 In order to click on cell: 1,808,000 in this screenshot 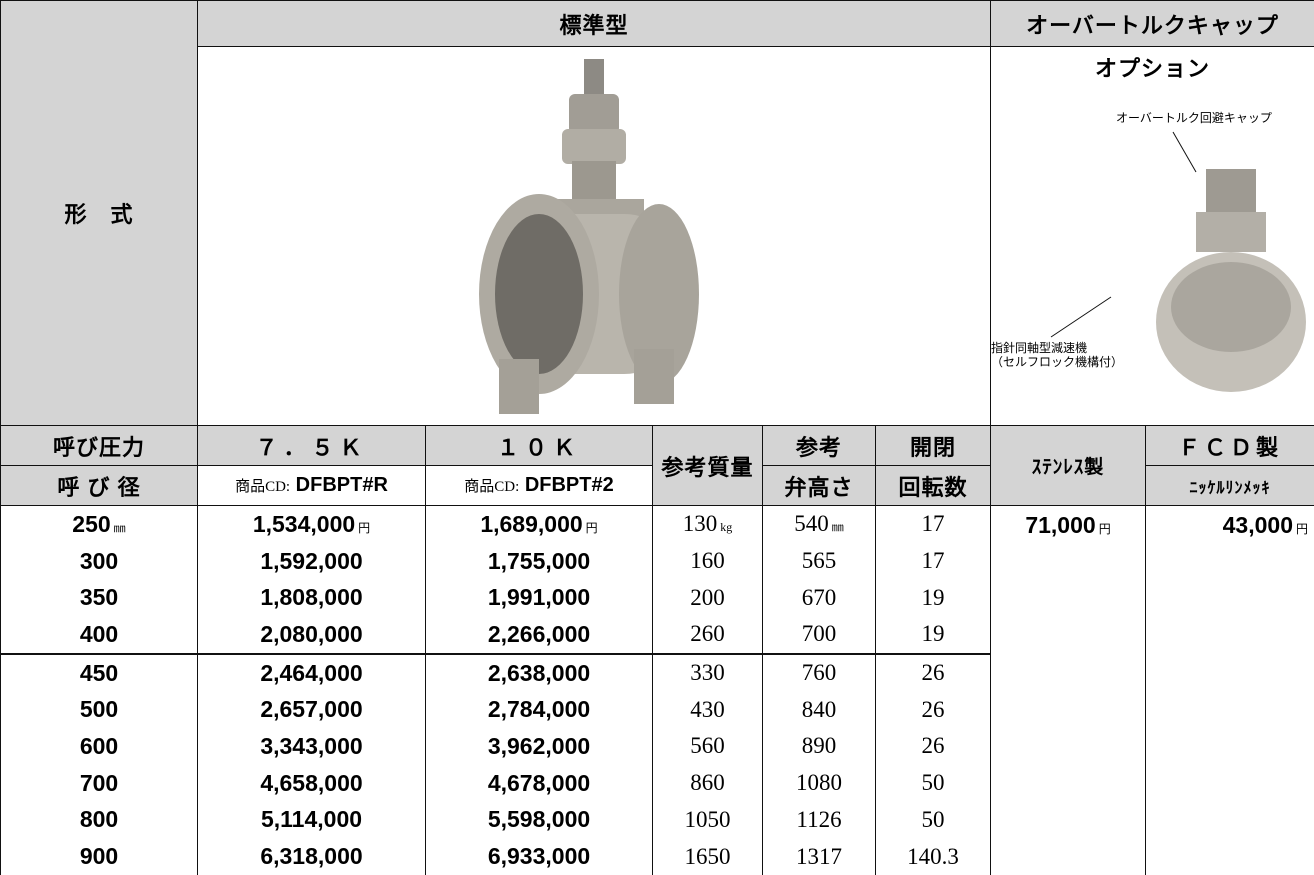, I will do `click(312, 597)`.